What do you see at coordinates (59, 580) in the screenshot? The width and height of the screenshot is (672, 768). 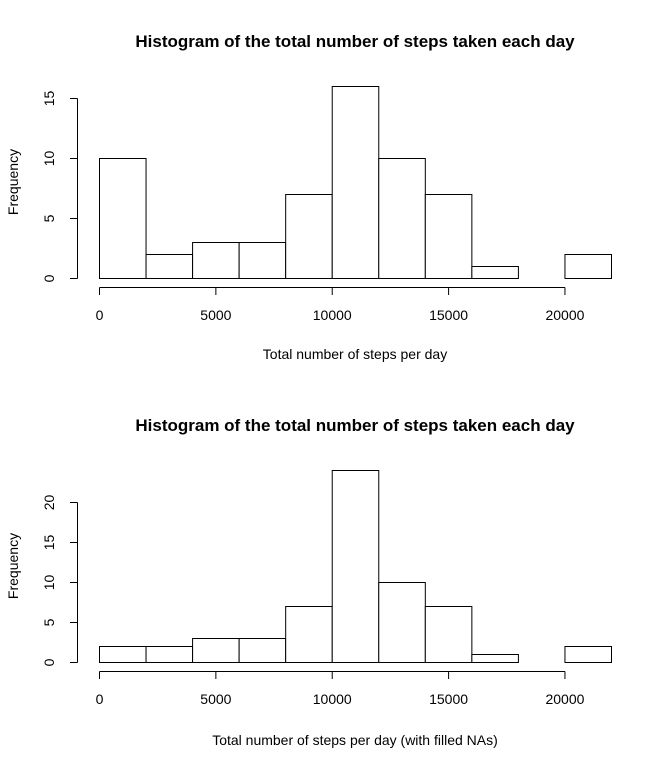 I see `y-axis: 0 5 10 15 20` at bounding box center [59, 580].